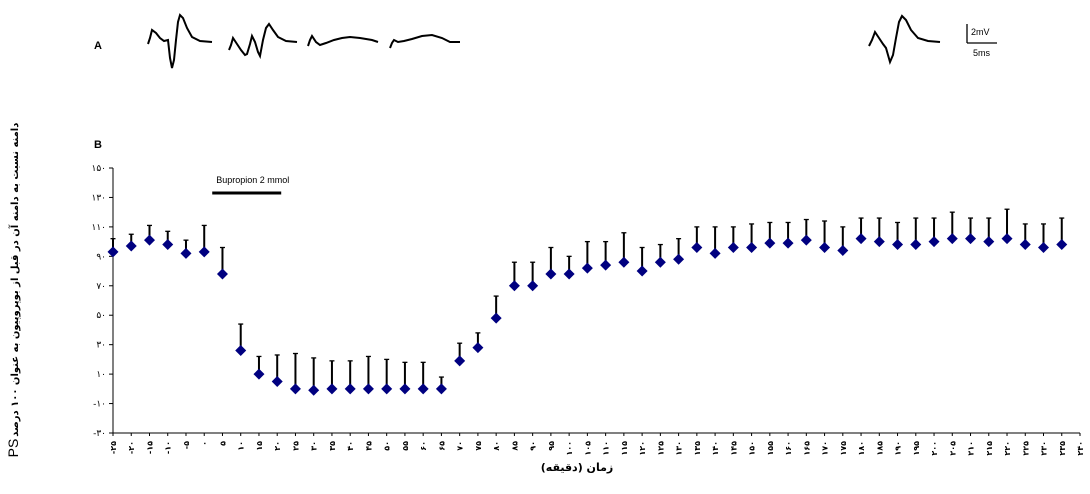 This screenshot has width=1090, height=494. I want to click on x-tick-label: -۲۵, so click(113, 447).